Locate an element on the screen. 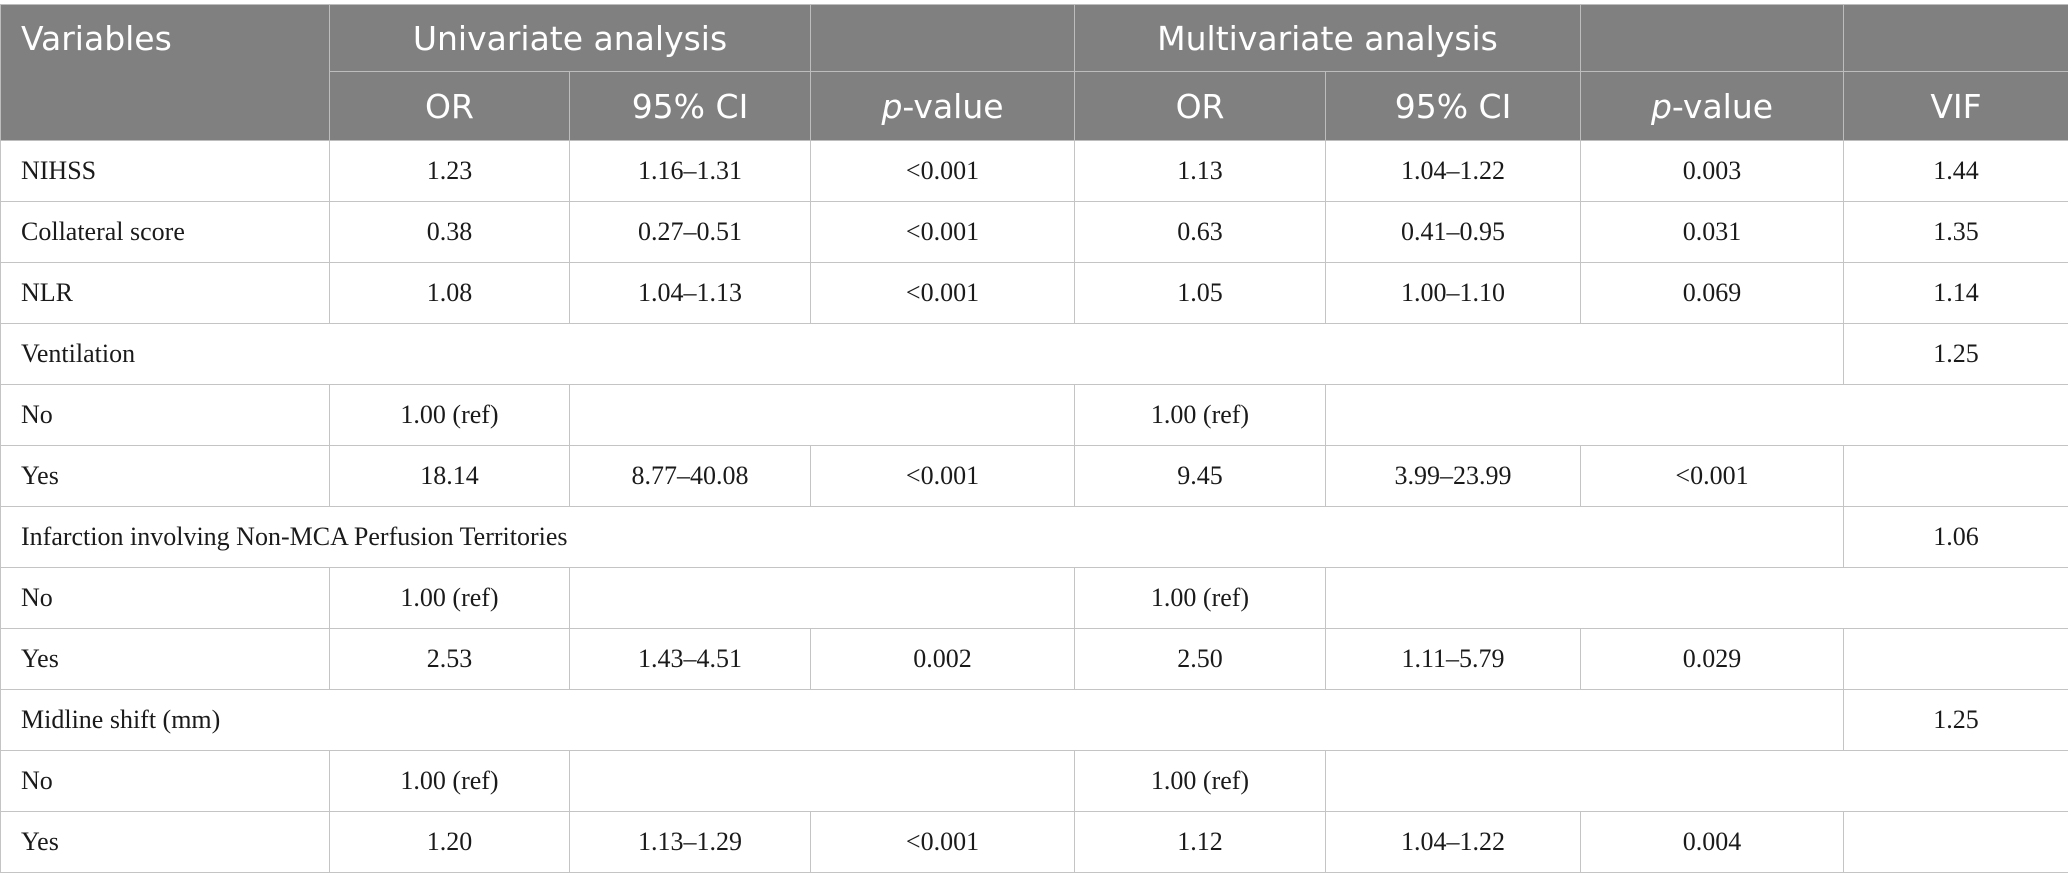 This screenshot has height=896, width=2068. univariate-or: 18.14 is located at coordinates (449, 476).